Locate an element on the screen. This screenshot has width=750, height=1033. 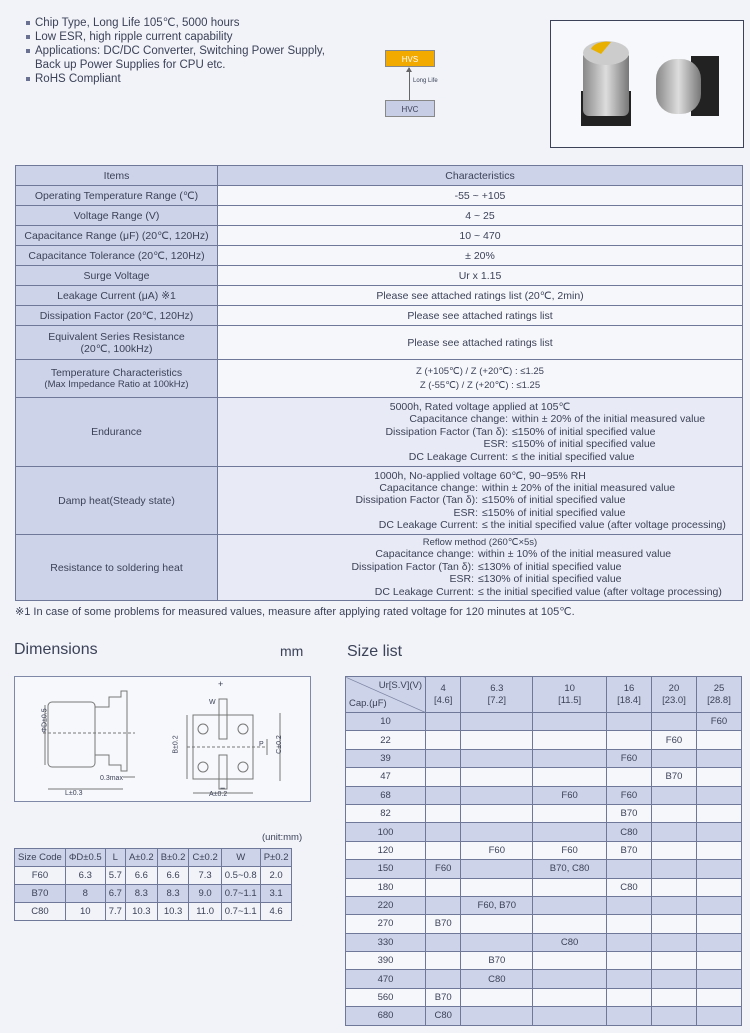
row-item: Dissipation Factor (20℃, 120Hz) is located at coordinates (116, 315).